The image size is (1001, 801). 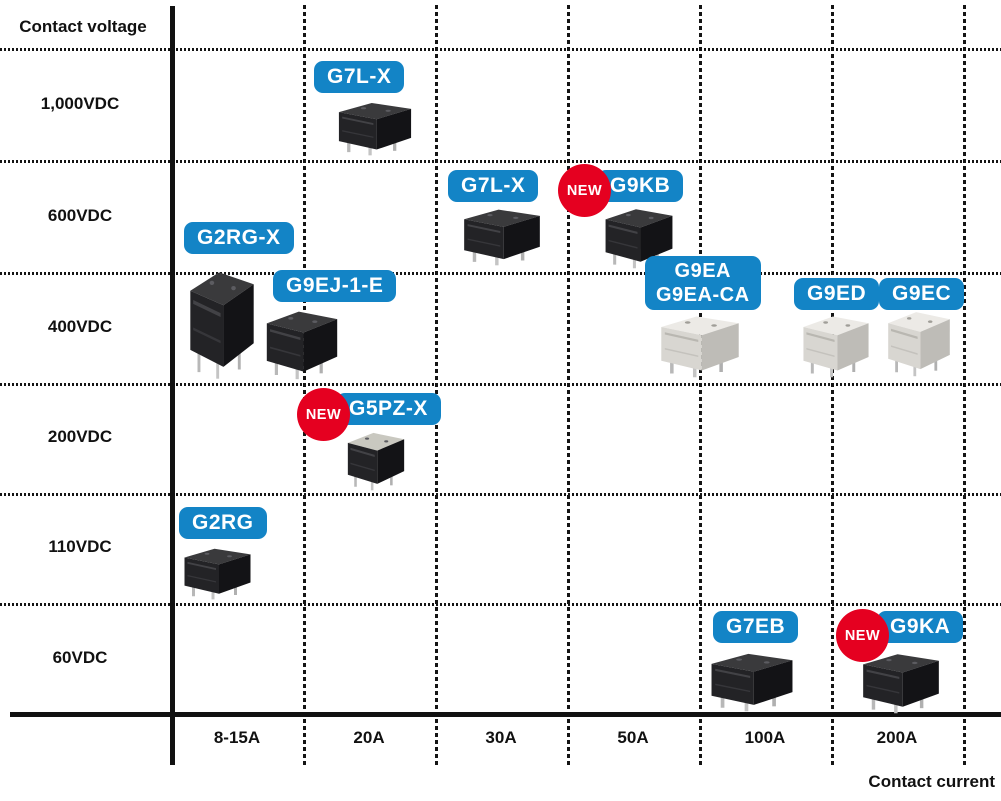 I want to click on y-tick-60vdc: 60VDC, so click(x=80, y=657).